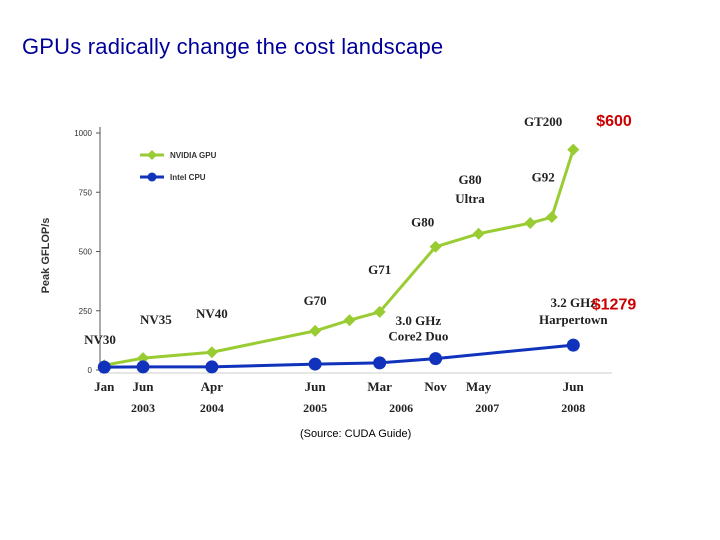 The width and height of the screenshot is (720, 540). What do you see at coordinates (100, 339) in the screenshot?
I see `chip-annotation: NV30` at bounding box center [100, 339].